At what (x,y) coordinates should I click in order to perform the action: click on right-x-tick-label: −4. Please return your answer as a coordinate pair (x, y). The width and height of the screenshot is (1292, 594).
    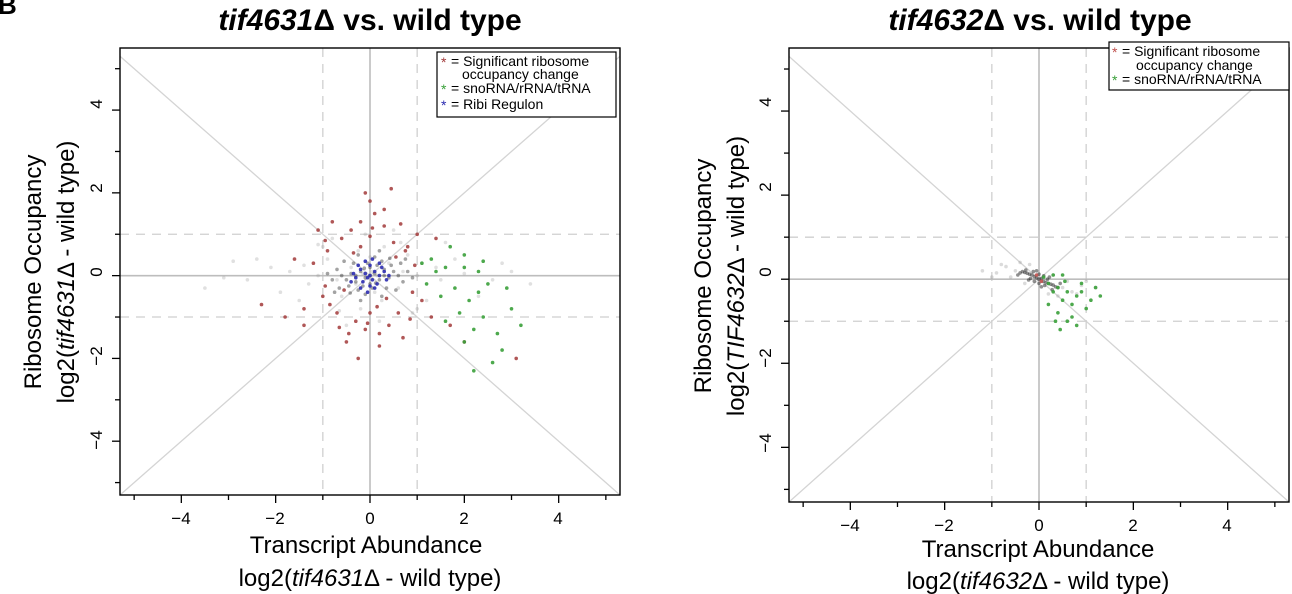
    Looking at the image, I should click on (849, 525).